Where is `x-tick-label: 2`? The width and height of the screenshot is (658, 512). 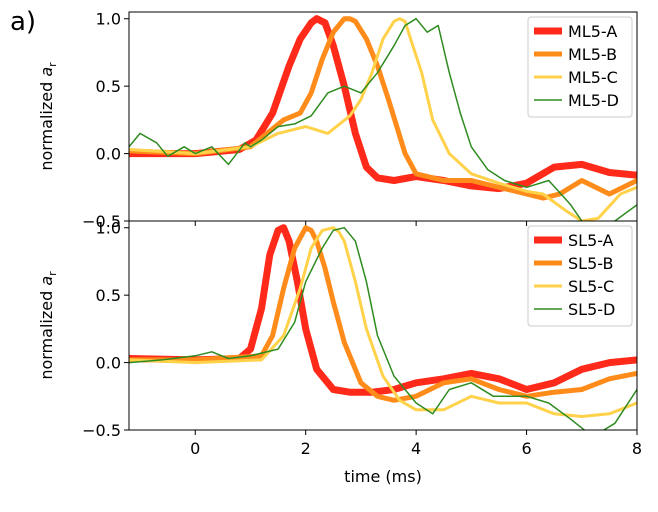
x-tick-label: 2 is located at coordinates (306, 448).